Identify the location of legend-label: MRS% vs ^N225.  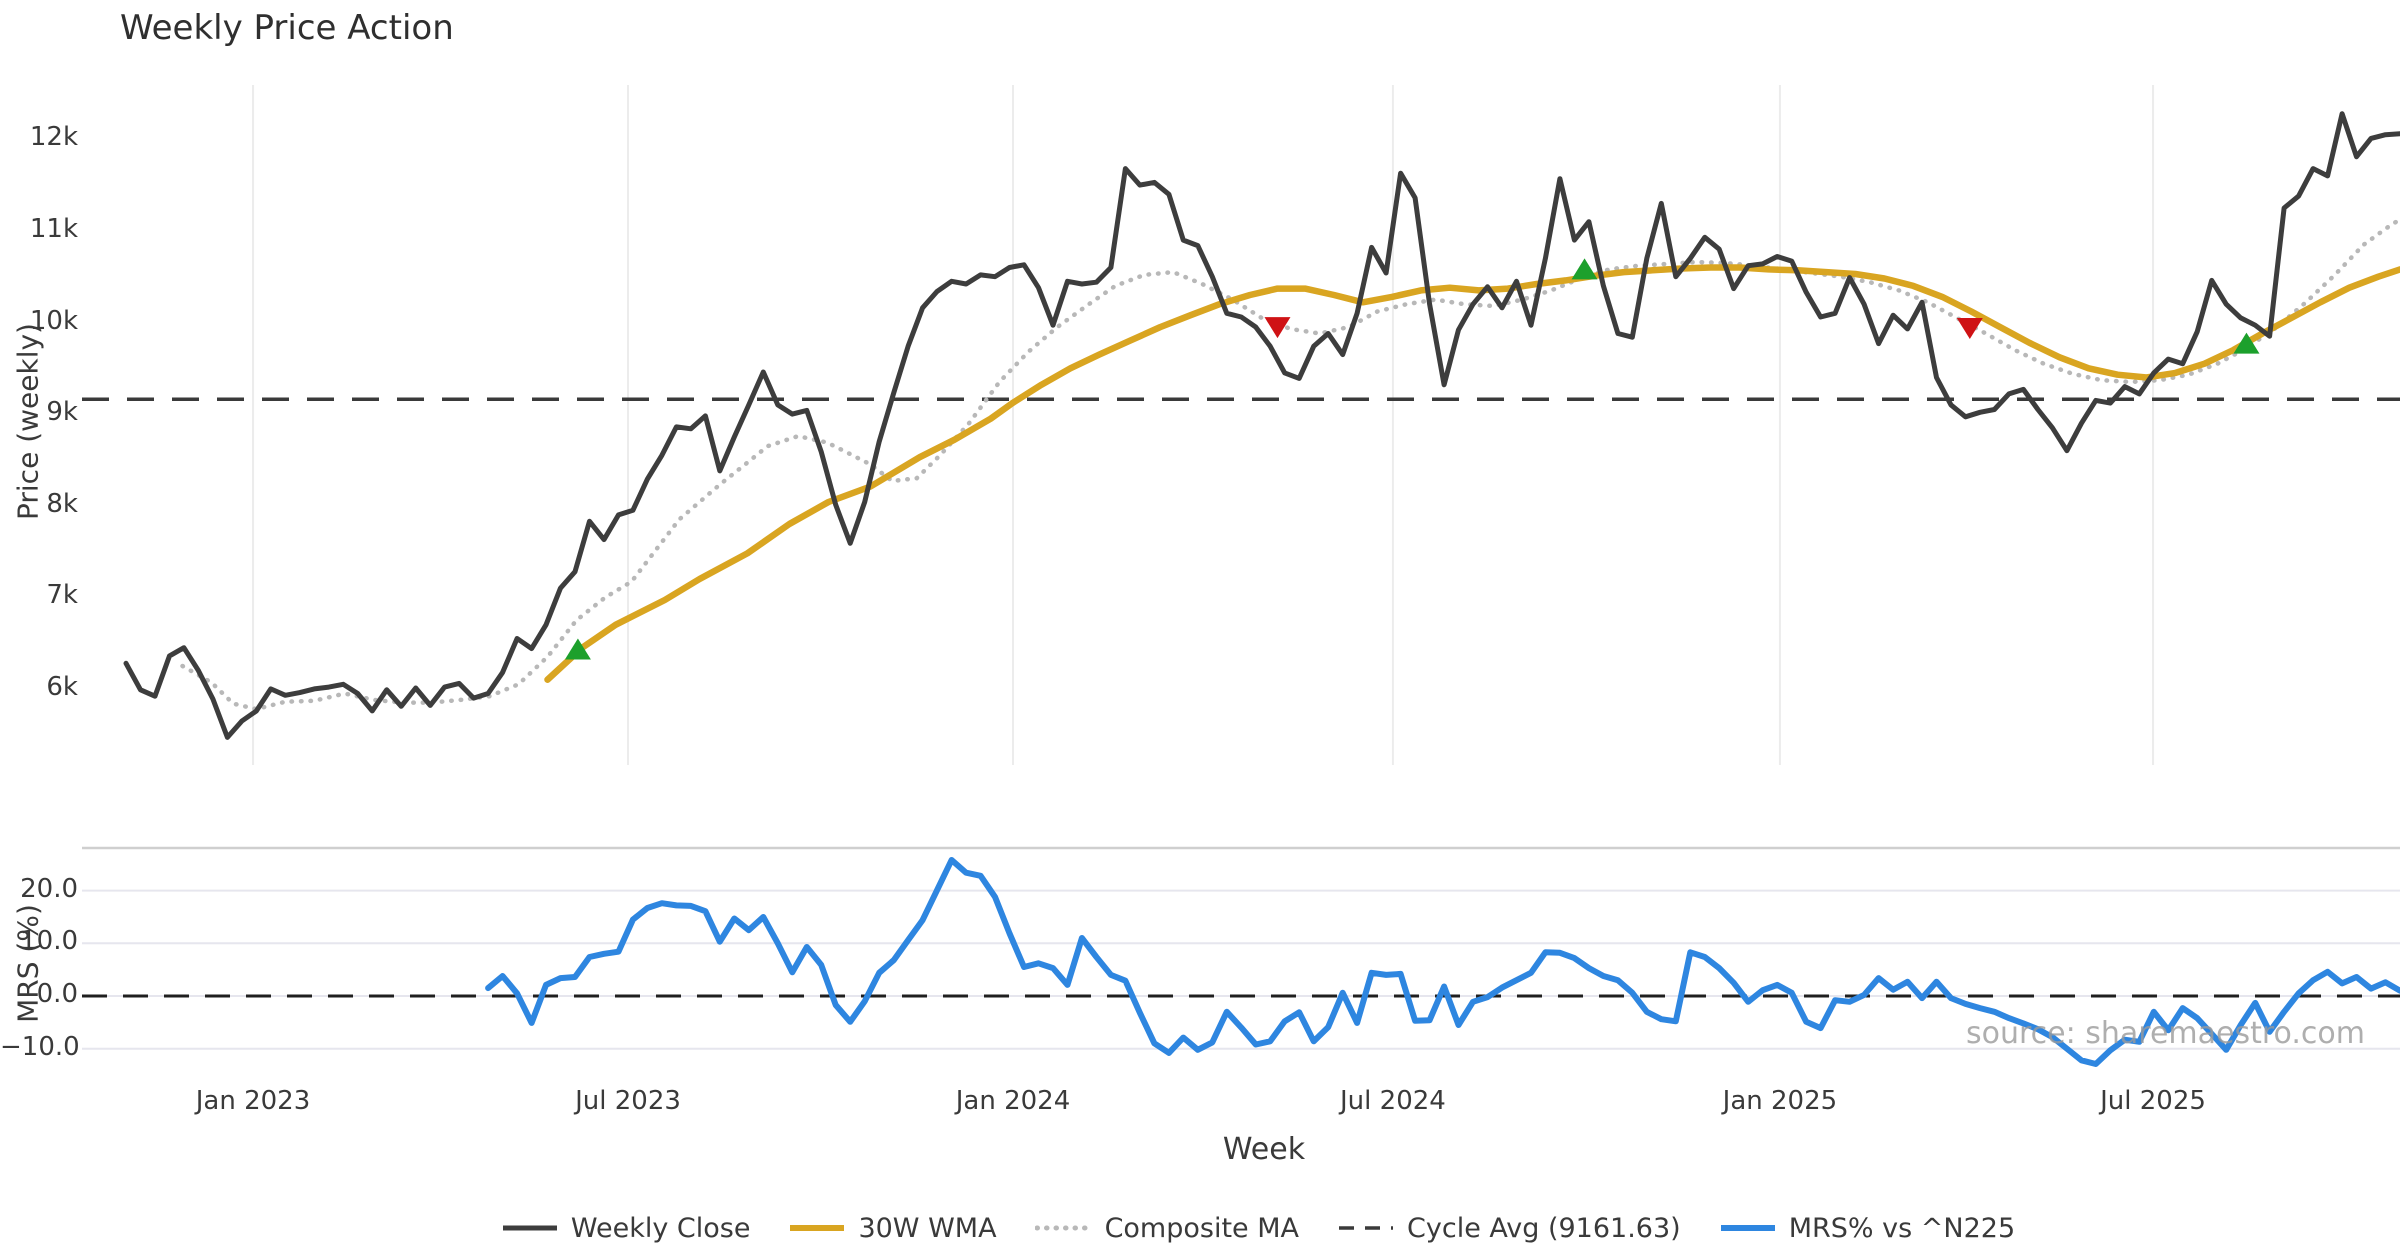
(1902, 1228).